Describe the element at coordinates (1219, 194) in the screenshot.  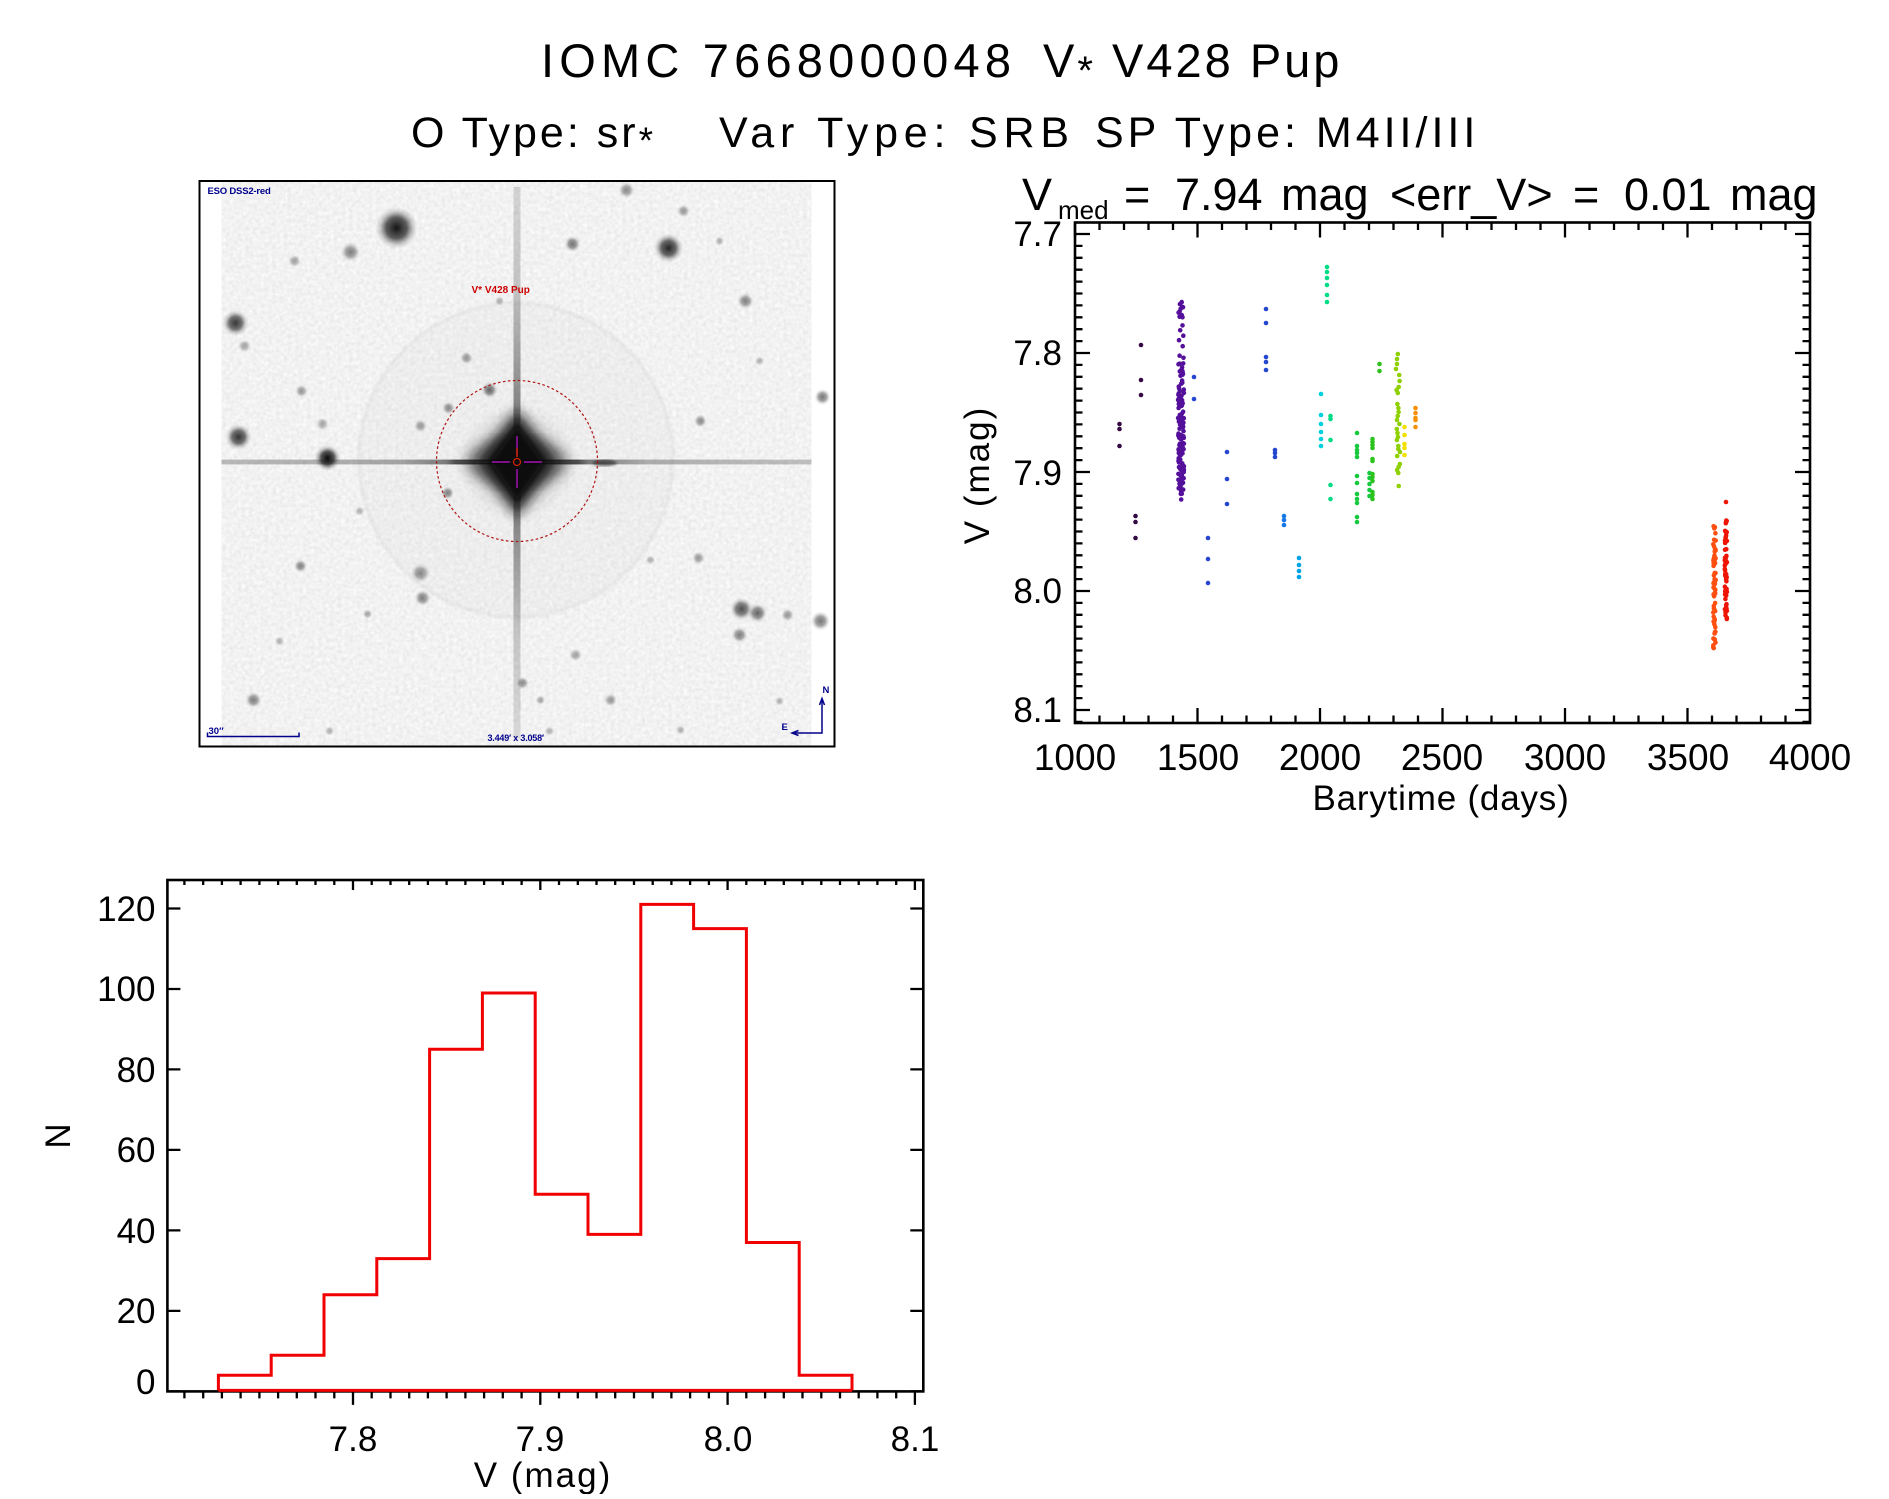
I see `svg-text: 7.94` at that location.